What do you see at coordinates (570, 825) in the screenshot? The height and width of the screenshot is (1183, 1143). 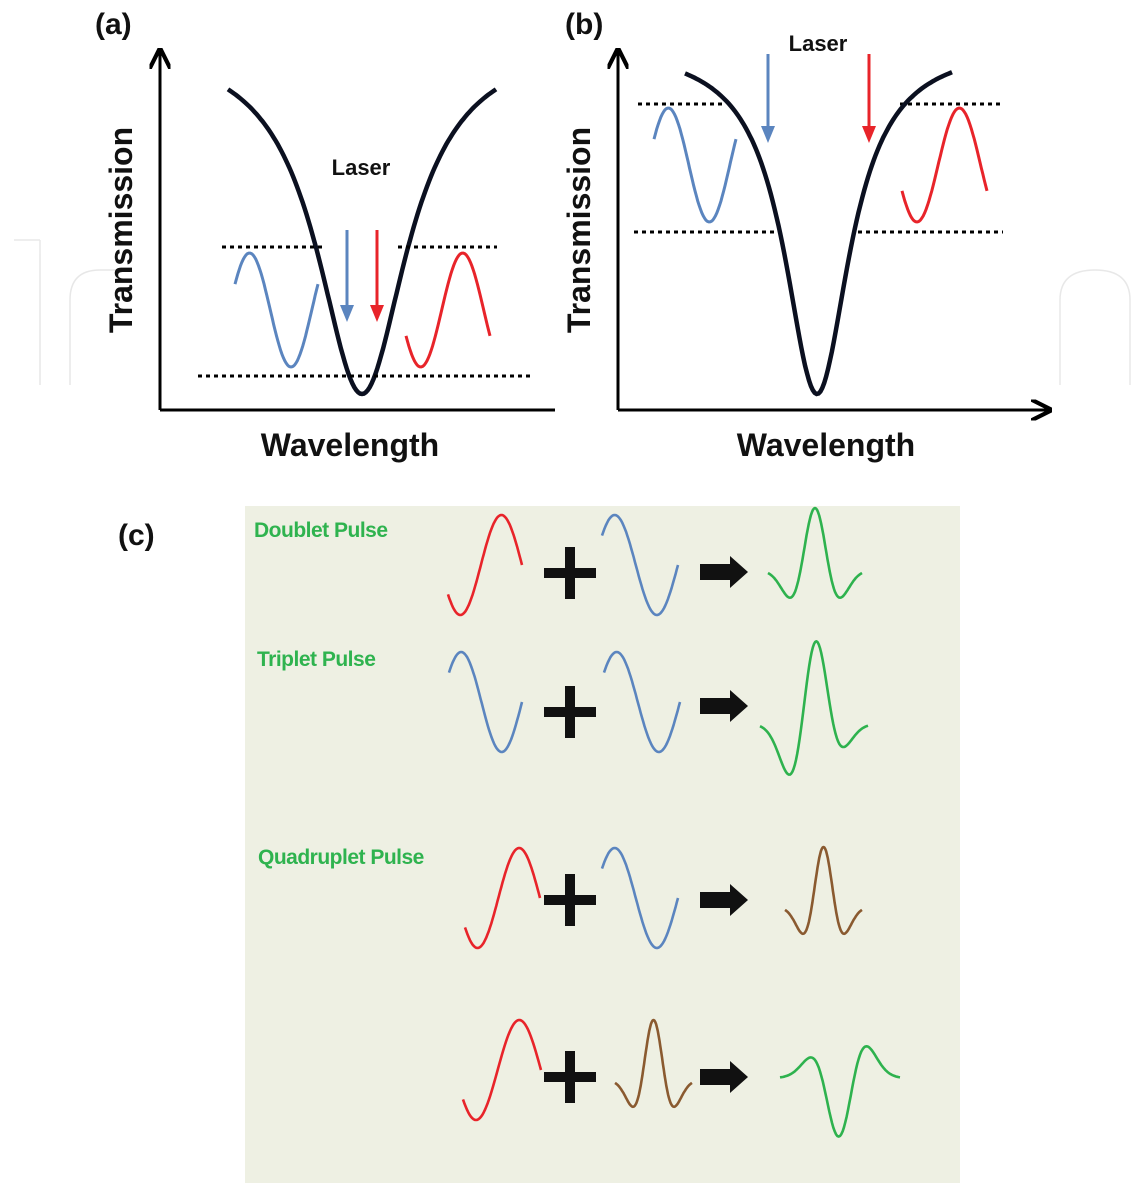 I see `plus-signs` at bounding box center [570, 825].